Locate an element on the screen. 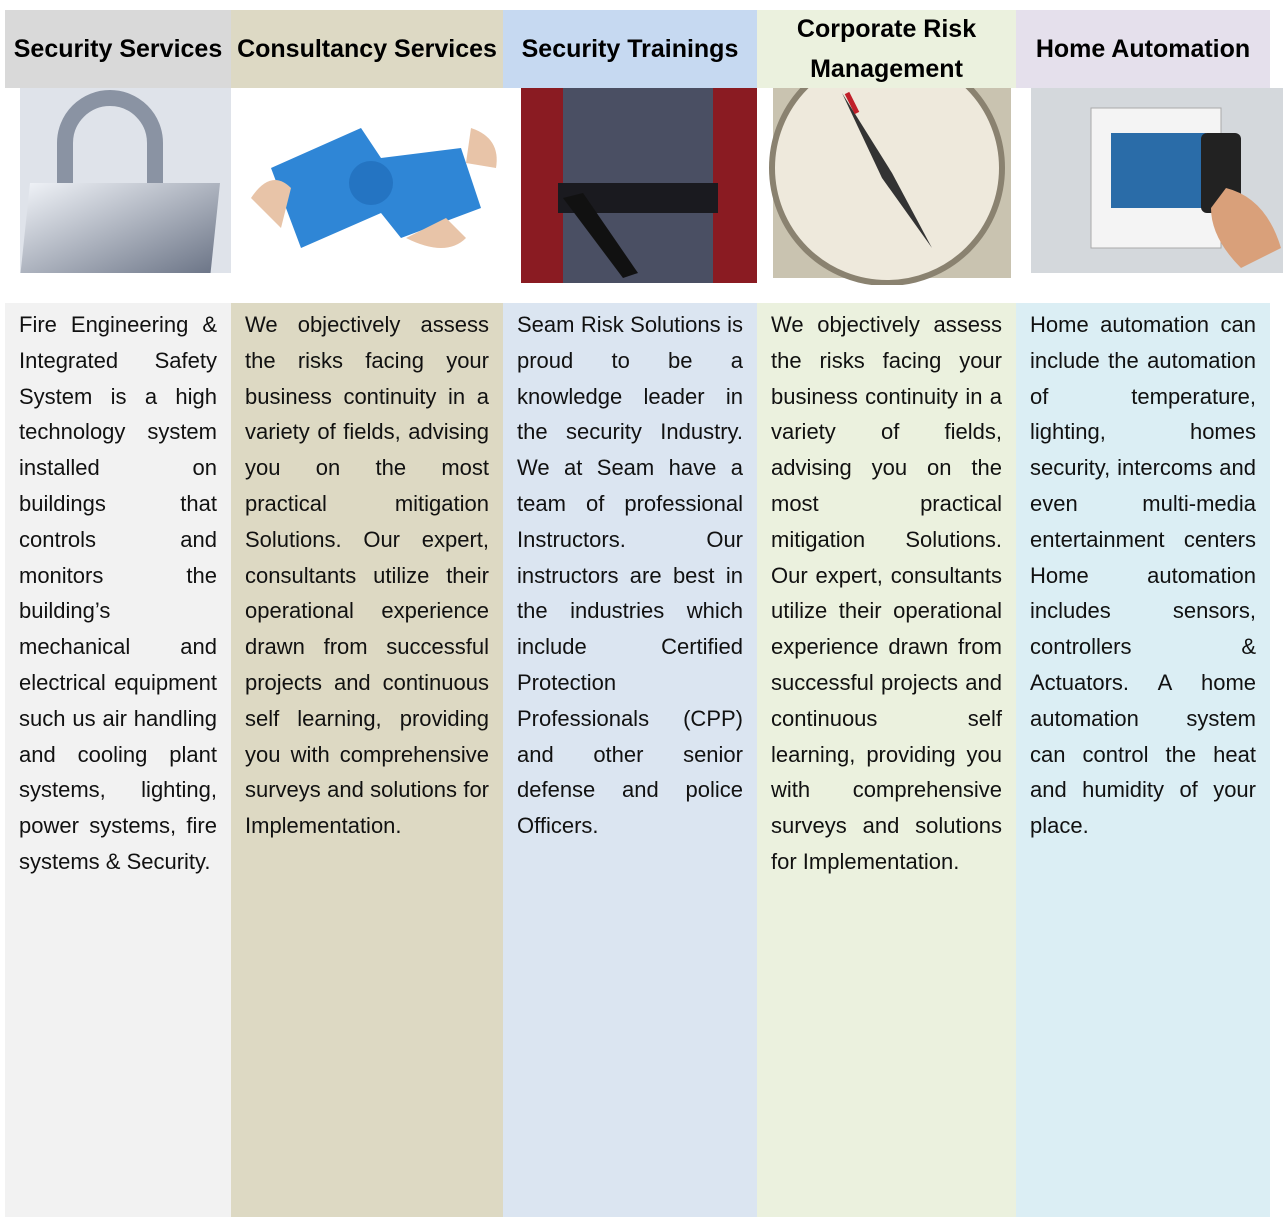  puzzle-image is located at coordinates (374, 188).